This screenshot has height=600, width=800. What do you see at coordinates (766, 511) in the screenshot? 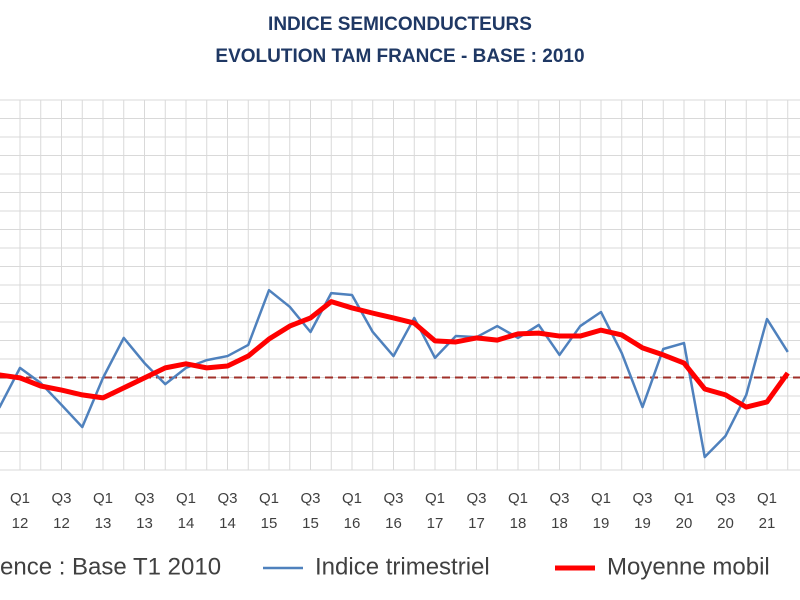
I see `x-tick-label: Q1 21` at bounding box center [766, 511].